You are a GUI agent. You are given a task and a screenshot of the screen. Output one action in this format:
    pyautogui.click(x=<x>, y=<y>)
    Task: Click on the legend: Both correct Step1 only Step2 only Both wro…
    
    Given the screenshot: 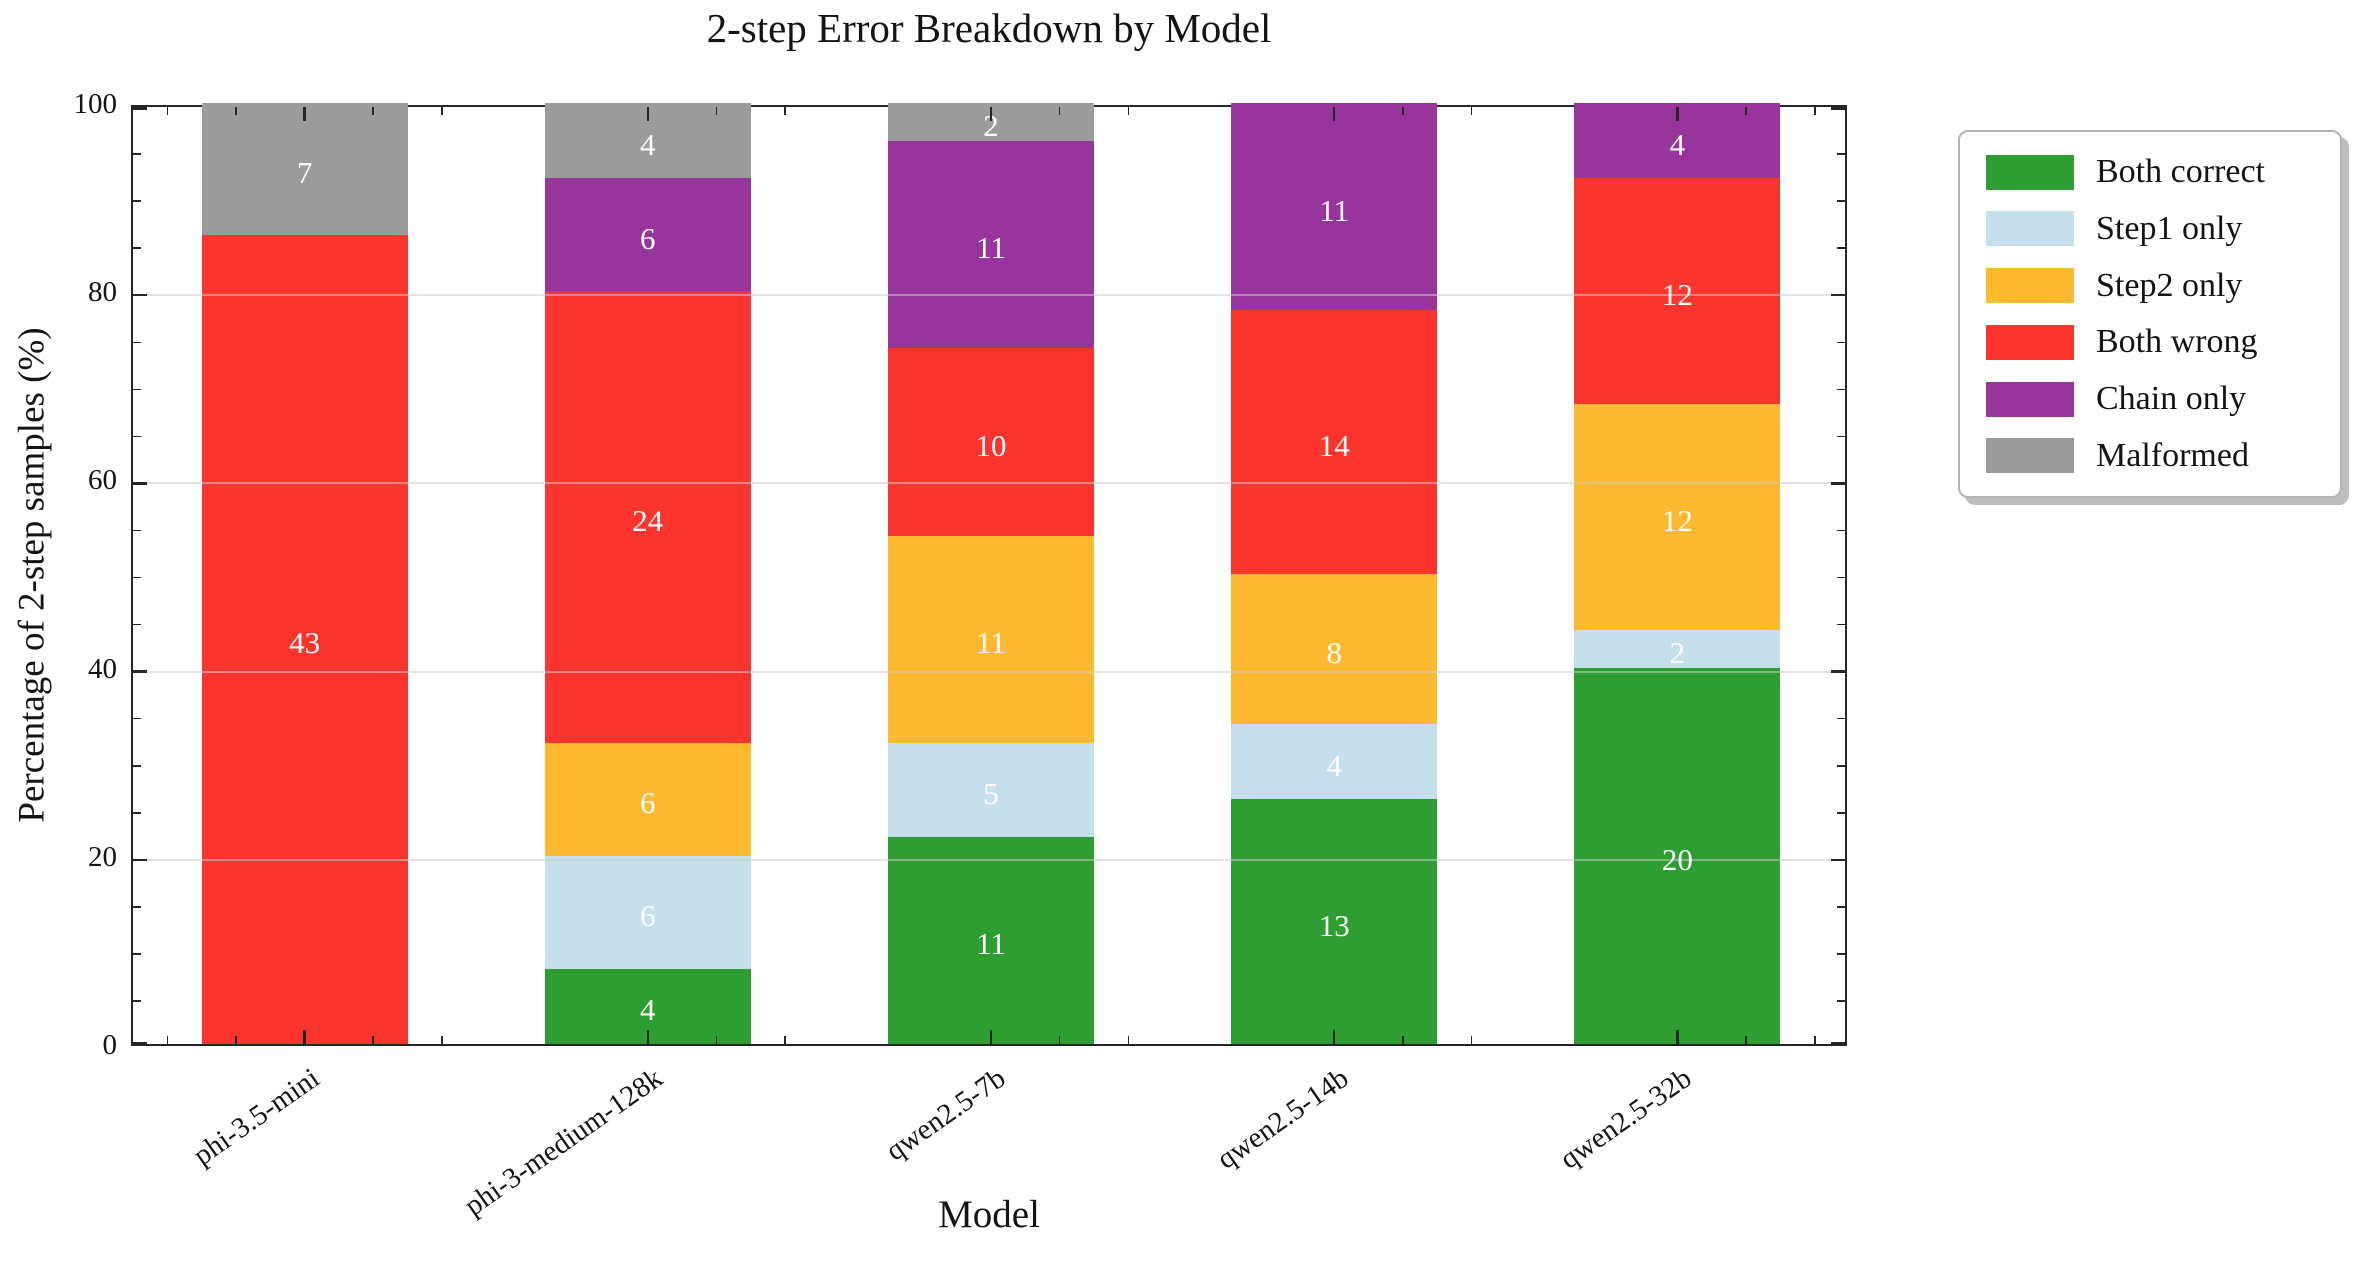 What is the action you would take?
    pyautogui.click(x=2150, y=314)
    